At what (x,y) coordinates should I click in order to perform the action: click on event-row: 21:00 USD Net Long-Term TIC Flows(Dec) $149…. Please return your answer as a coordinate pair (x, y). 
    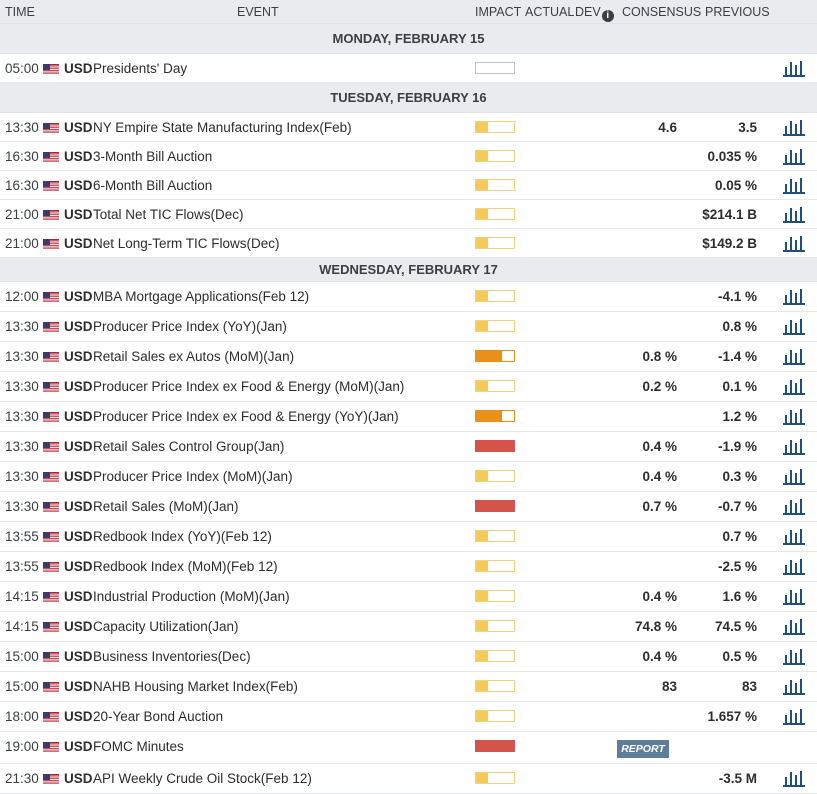
    Looking at the image, I should click on (408, 243).